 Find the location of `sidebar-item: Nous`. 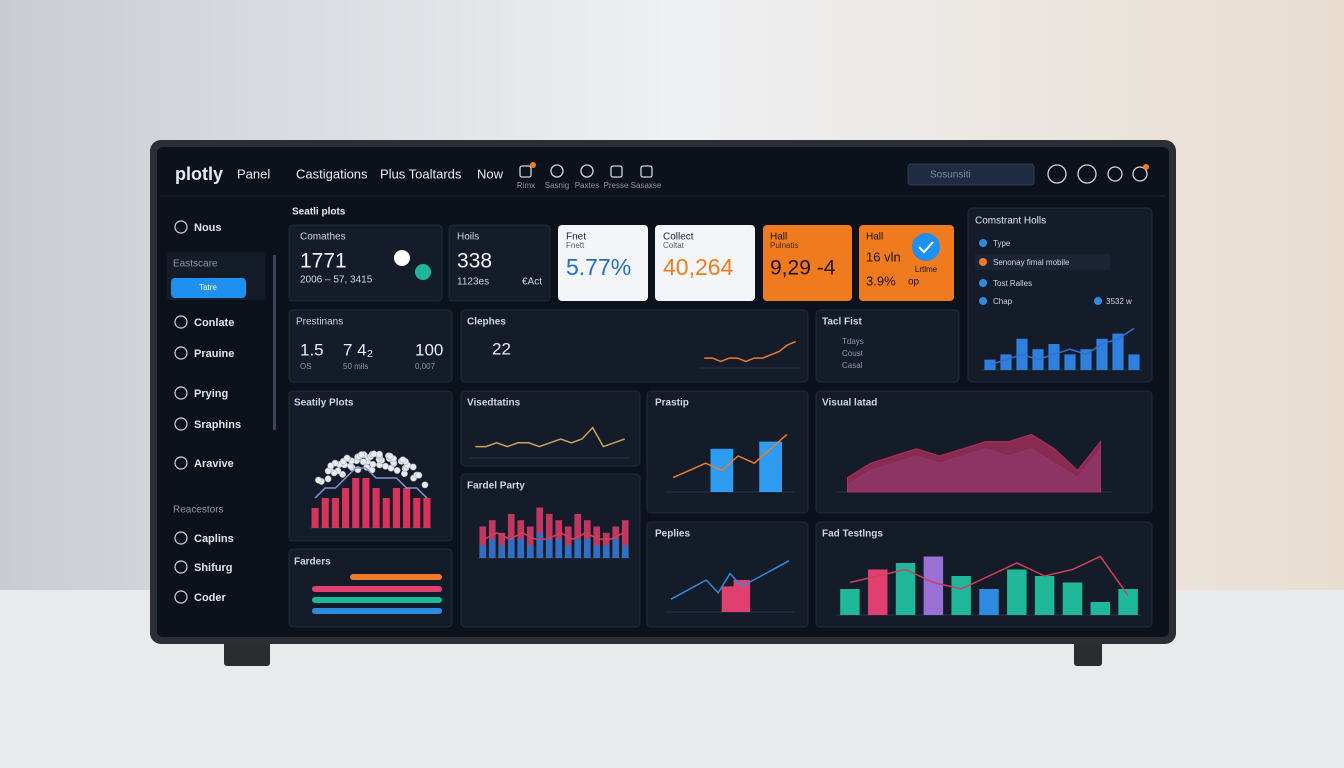

sidebar-item: Nous is located at coordinates (208, 228).